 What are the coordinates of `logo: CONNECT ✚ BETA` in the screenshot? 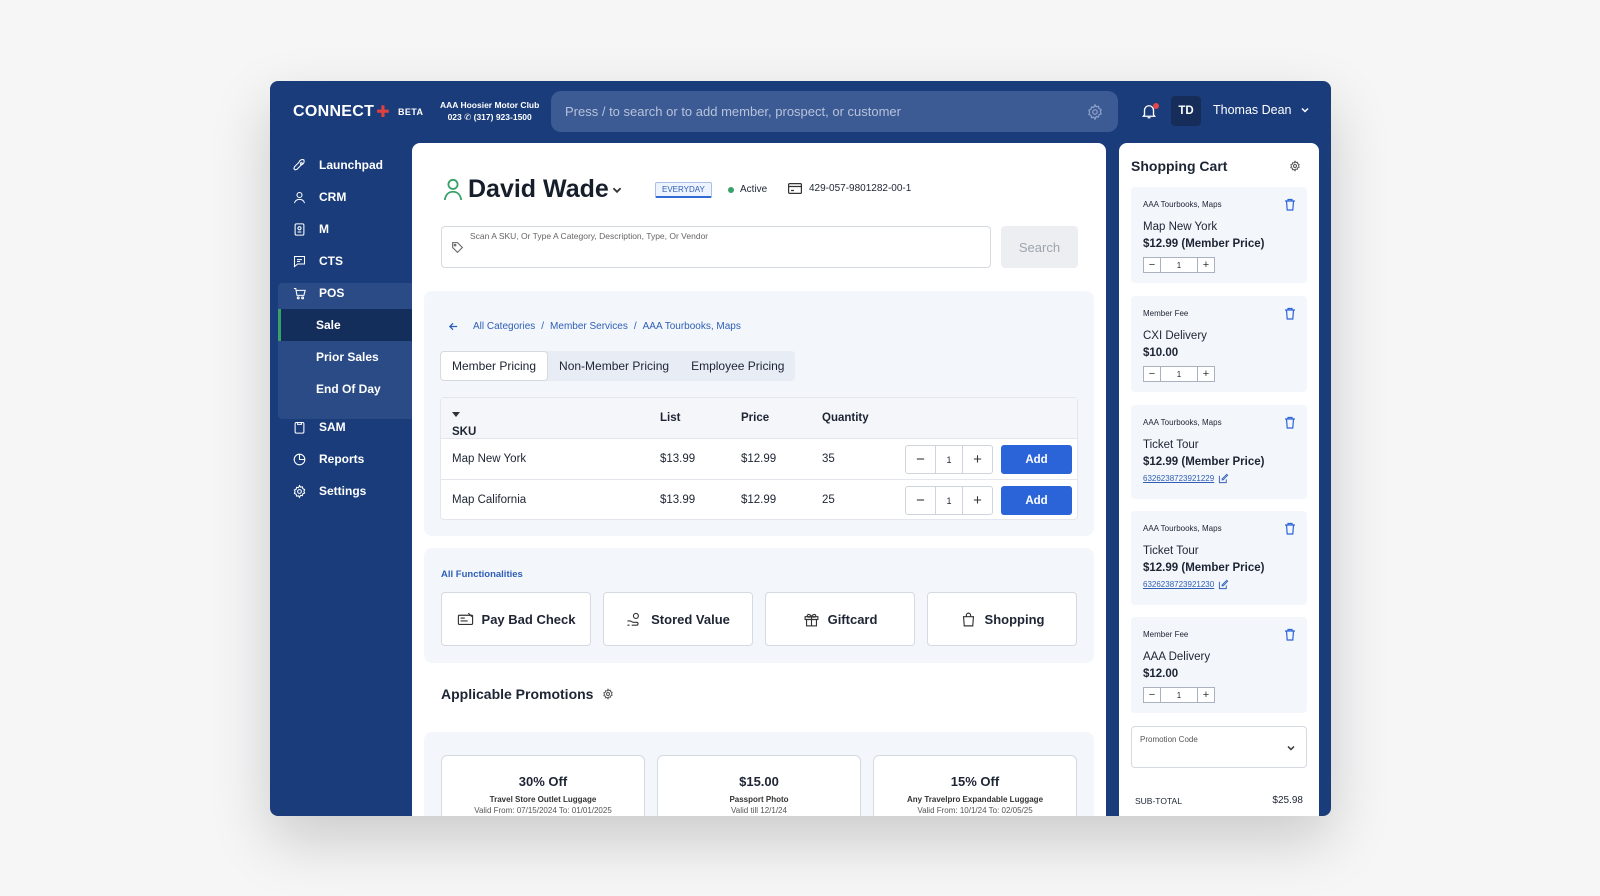 It's located at (358, 112).